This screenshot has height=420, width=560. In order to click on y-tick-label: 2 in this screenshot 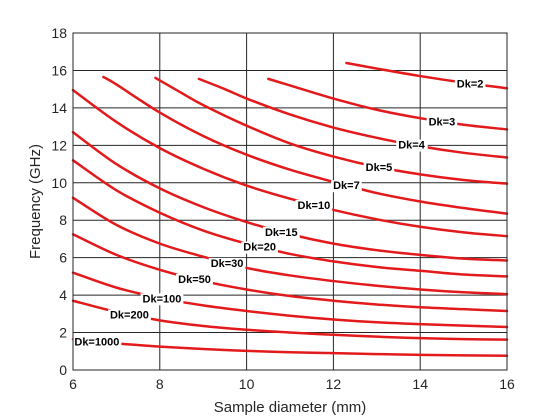, I will do `click(63, 333)`.